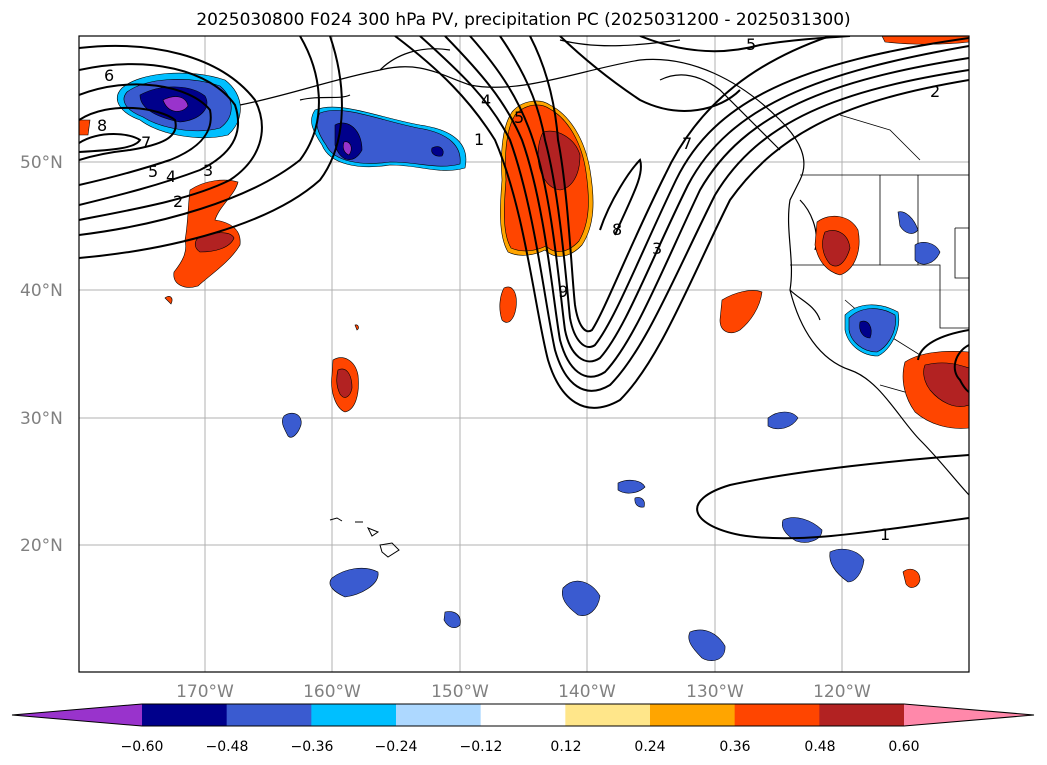 Image resolution: width=1047 pixels, height=765 pixels. What do you see at coordinates (587, 692) in the screenshot?
I see `lon-label: 140°W` at bounding box center [587, 692].